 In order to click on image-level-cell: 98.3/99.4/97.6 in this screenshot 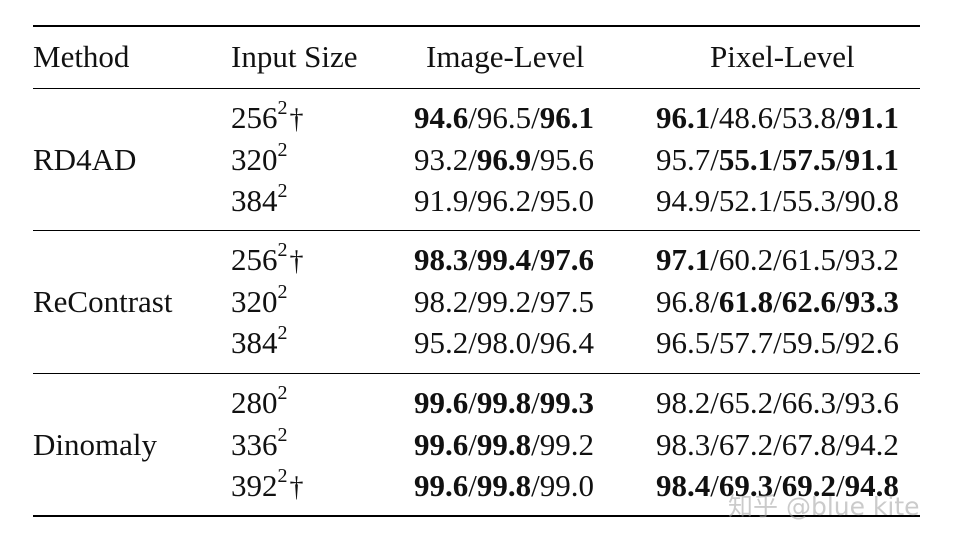, I will do `click(504, 259)`.